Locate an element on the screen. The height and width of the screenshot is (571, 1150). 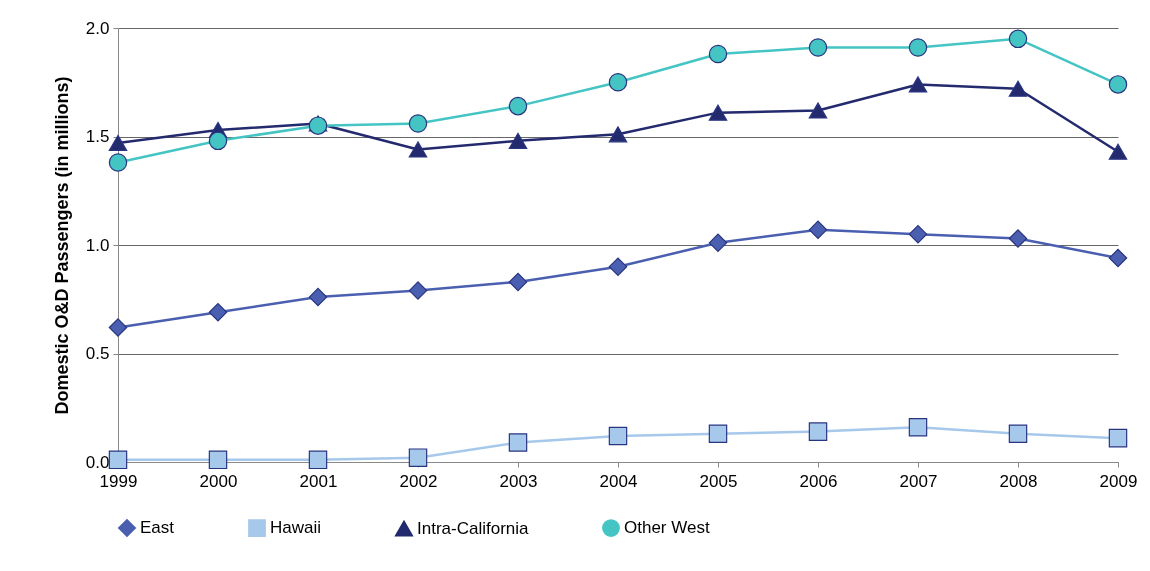
y-tick-label: 1.0 is located at coordinates (97, 245).